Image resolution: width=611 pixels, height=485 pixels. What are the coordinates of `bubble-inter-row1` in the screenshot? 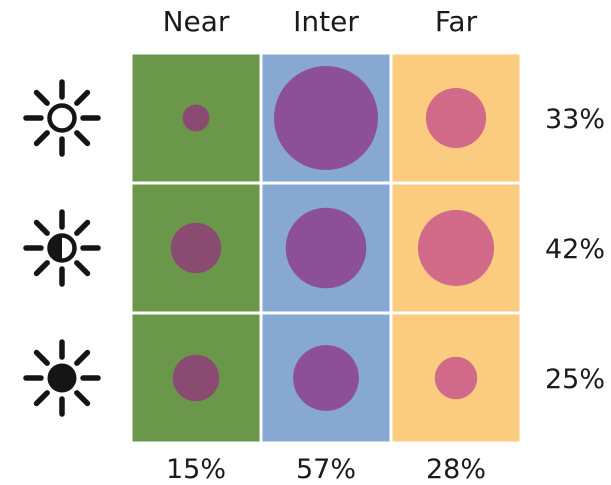 It's located at (326, 118).